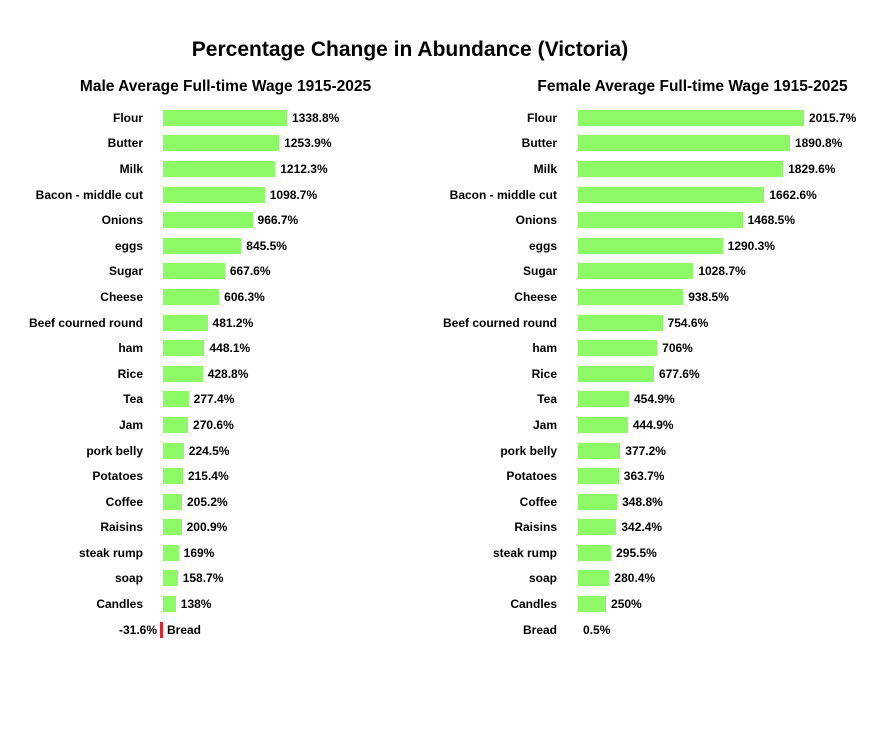  Describe the element at coordinates (510, 502) in the screenshot. I see `category-label: Coffee` at that location.